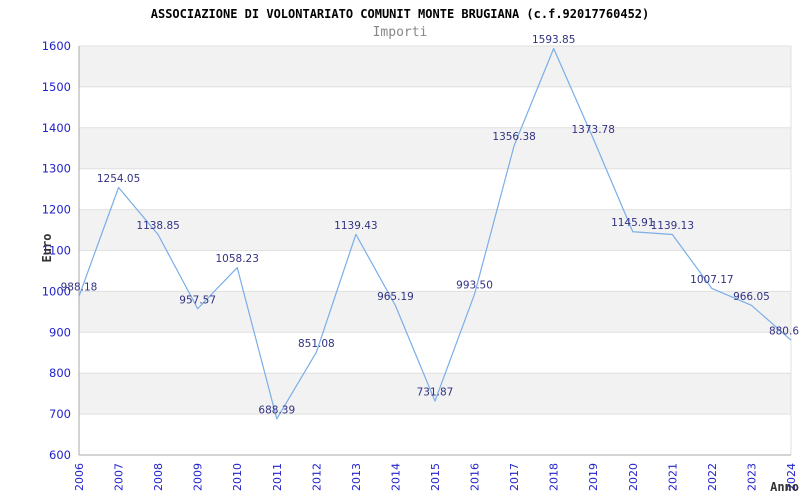  What do you see at coordinates (791, 477) in the screenshot?
I see `x-tick-label: 2024` at bounding box center [791, 477].